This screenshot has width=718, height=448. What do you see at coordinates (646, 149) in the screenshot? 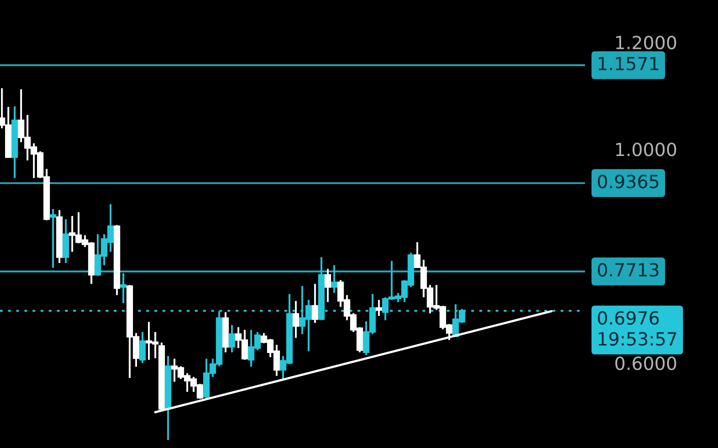
I see `y-tick-label: 1.0000` at bounding box center [646, 149].